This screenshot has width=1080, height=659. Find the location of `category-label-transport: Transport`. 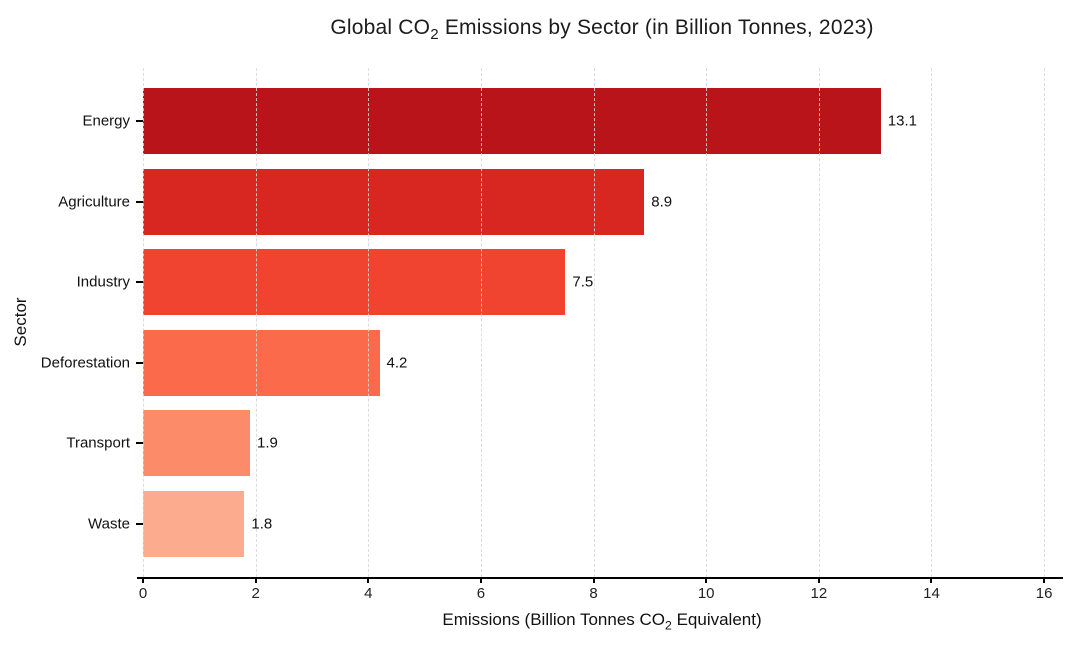

category-label-transport: Transport is located at coordinates (98, 443).